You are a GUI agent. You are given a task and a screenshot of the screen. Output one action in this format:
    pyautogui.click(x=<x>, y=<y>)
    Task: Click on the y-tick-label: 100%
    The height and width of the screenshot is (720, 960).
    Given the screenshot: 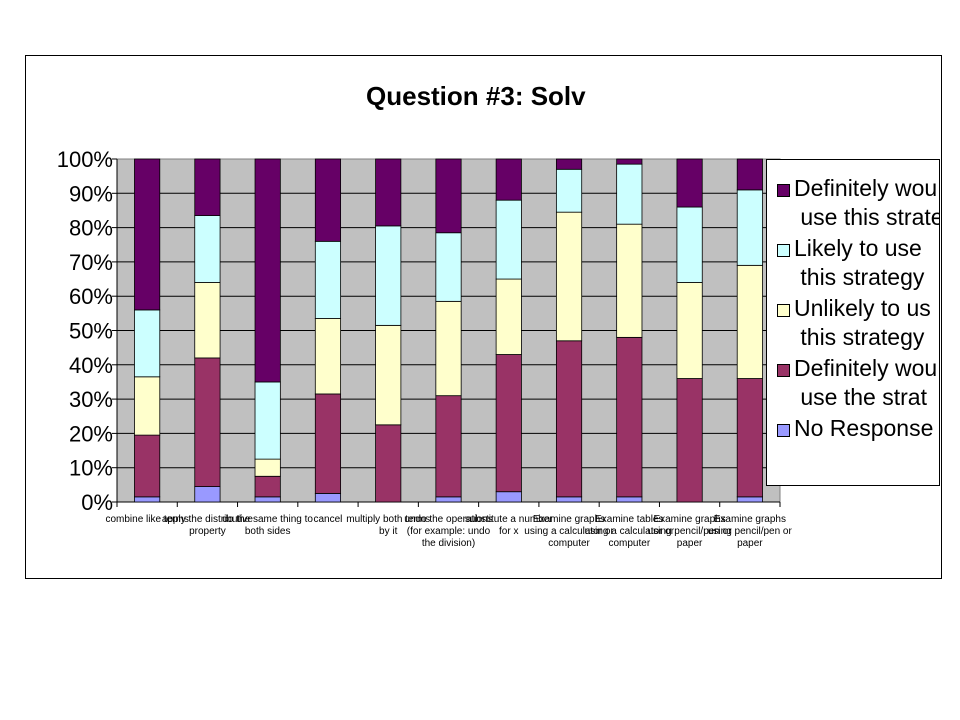 What is the action you would take?
    pyautogui.click(x=85, y=159)
    